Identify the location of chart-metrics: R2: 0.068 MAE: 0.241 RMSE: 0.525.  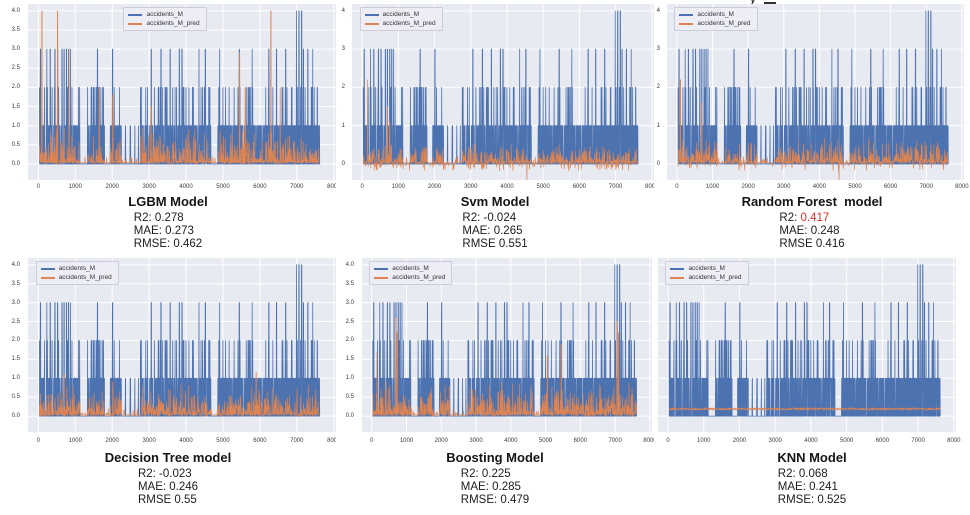
(812, 487).